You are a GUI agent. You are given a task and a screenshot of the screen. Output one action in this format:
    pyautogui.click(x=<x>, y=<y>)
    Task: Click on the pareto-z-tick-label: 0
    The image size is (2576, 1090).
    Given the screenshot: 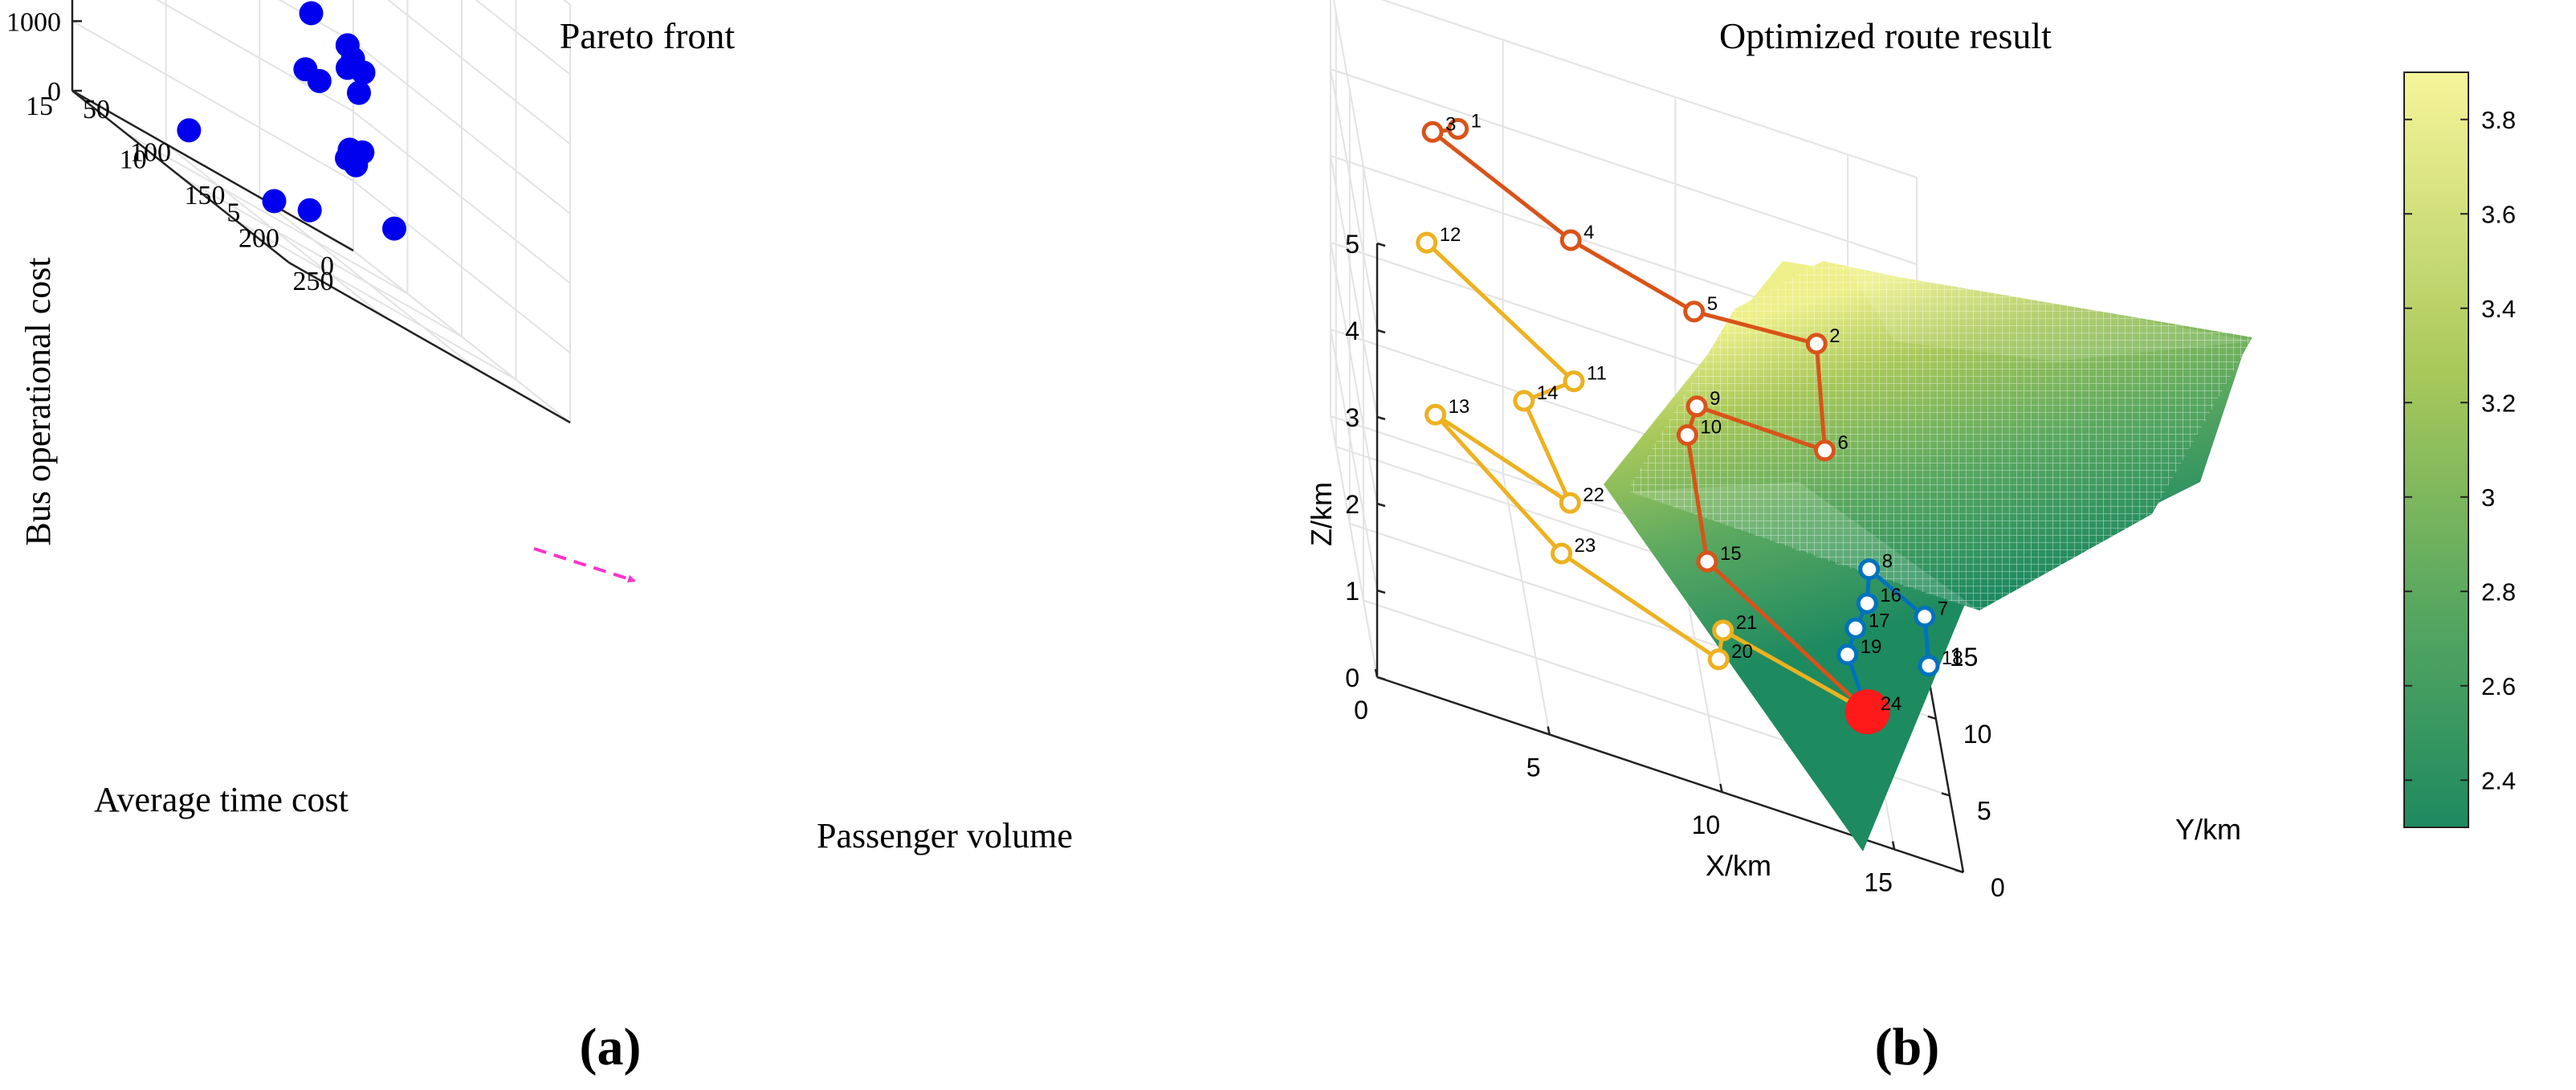 What is the action you would take?
    pyautogui.click(x=54, y=92)
    